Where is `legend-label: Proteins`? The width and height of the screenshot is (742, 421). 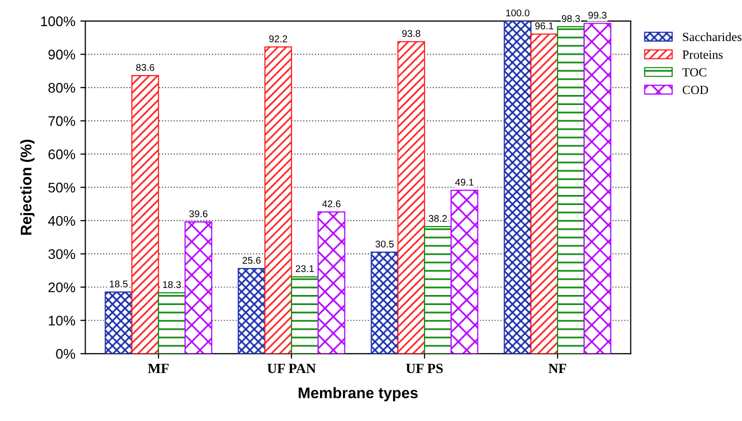 legend-label: Proteins is located at coordinates (702, 54).